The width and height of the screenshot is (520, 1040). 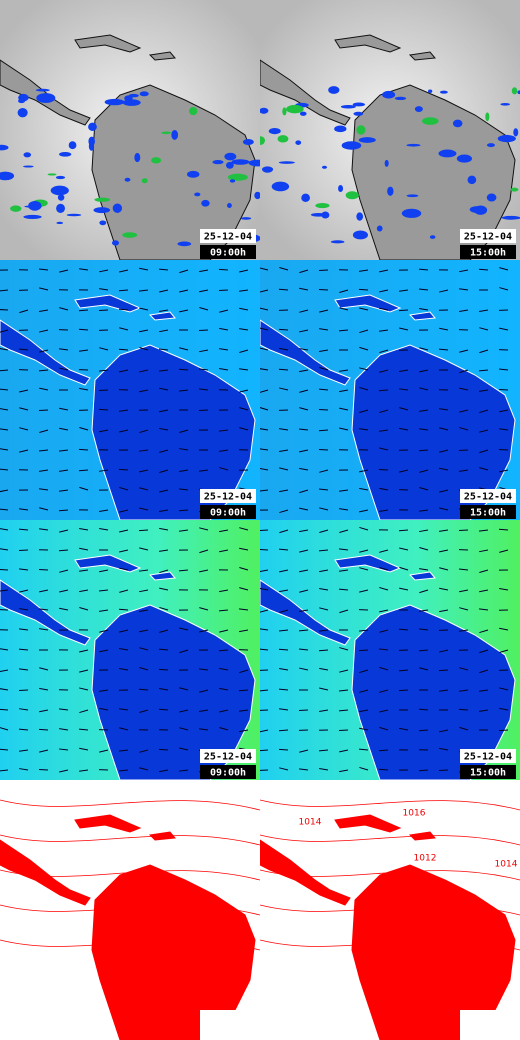 I want to click on map-panel: 25-12-04 09:00h, so click(x=130, y=650).